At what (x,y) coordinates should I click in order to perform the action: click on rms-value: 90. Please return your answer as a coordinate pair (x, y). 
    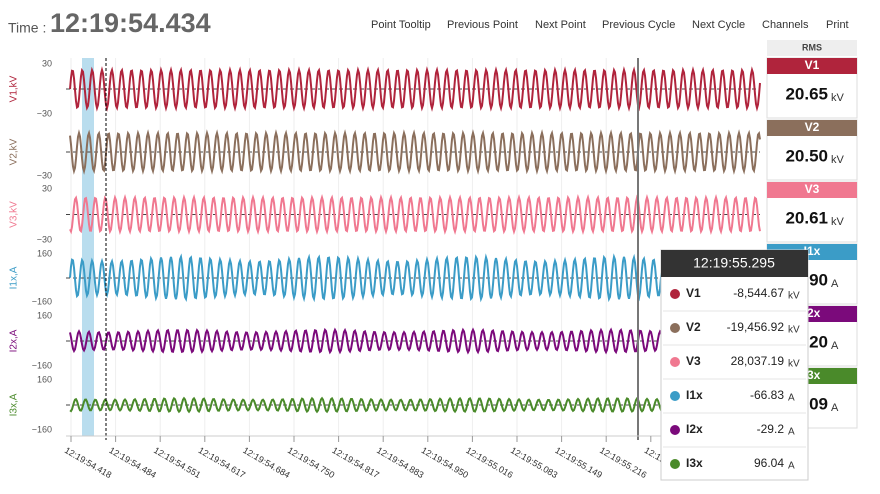
    Looking at the image, I should click on (818, 279).